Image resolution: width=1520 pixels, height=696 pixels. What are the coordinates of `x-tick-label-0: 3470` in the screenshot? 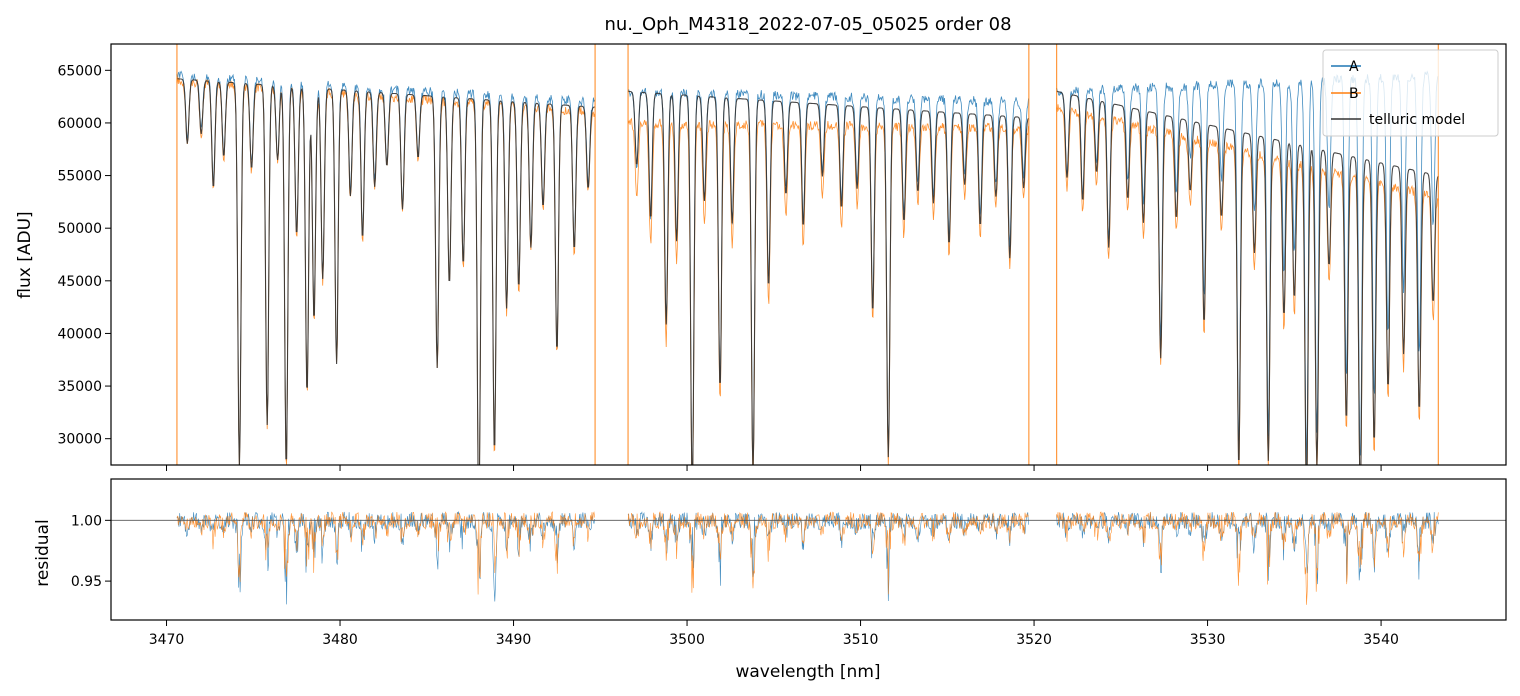 It's located at (167, 640).